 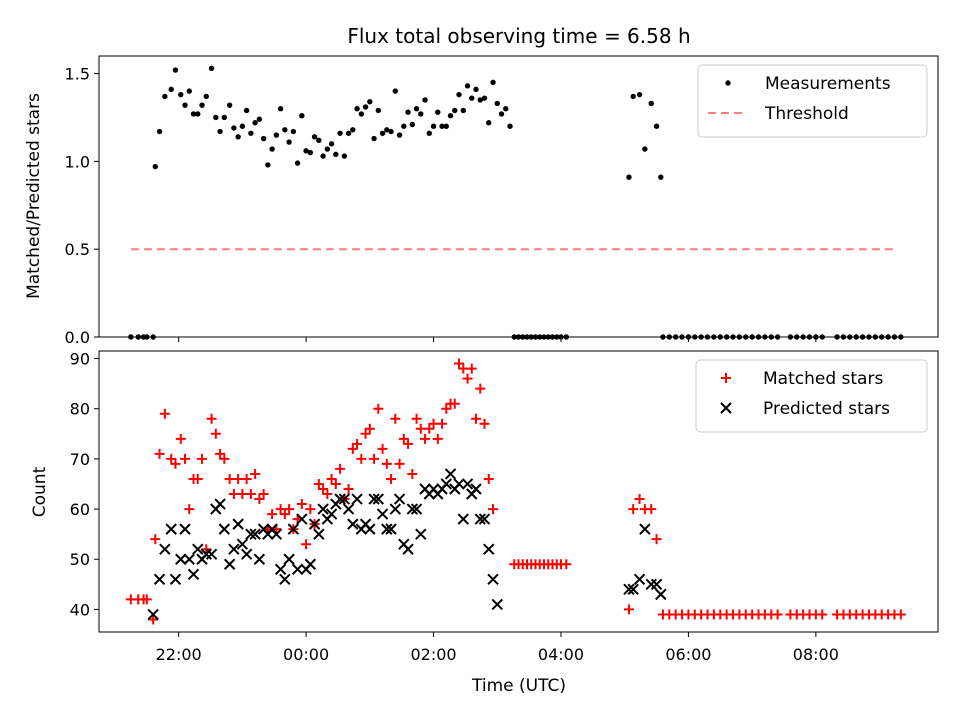 I want to click on y-tick-label: 80, so click(x=80, y=409).